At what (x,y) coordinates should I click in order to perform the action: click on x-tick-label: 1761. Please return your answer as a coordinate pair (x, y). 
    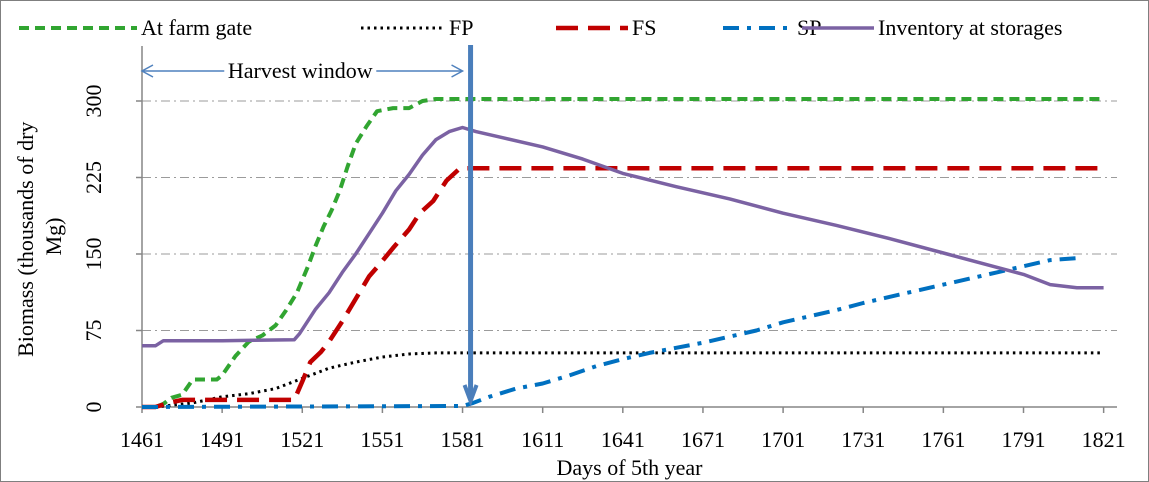
    Looking at the image, I should click on (943, 439).